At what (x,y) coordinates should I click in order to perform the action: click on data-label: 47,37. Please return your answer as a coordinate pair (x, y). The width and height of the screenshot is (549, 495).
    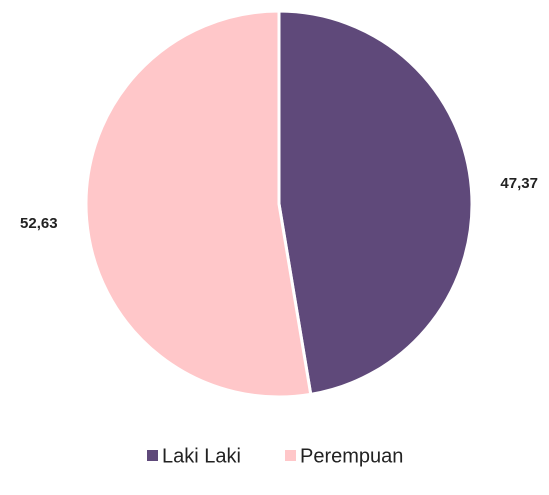
    Looking at the image, I should click on (519, 183).